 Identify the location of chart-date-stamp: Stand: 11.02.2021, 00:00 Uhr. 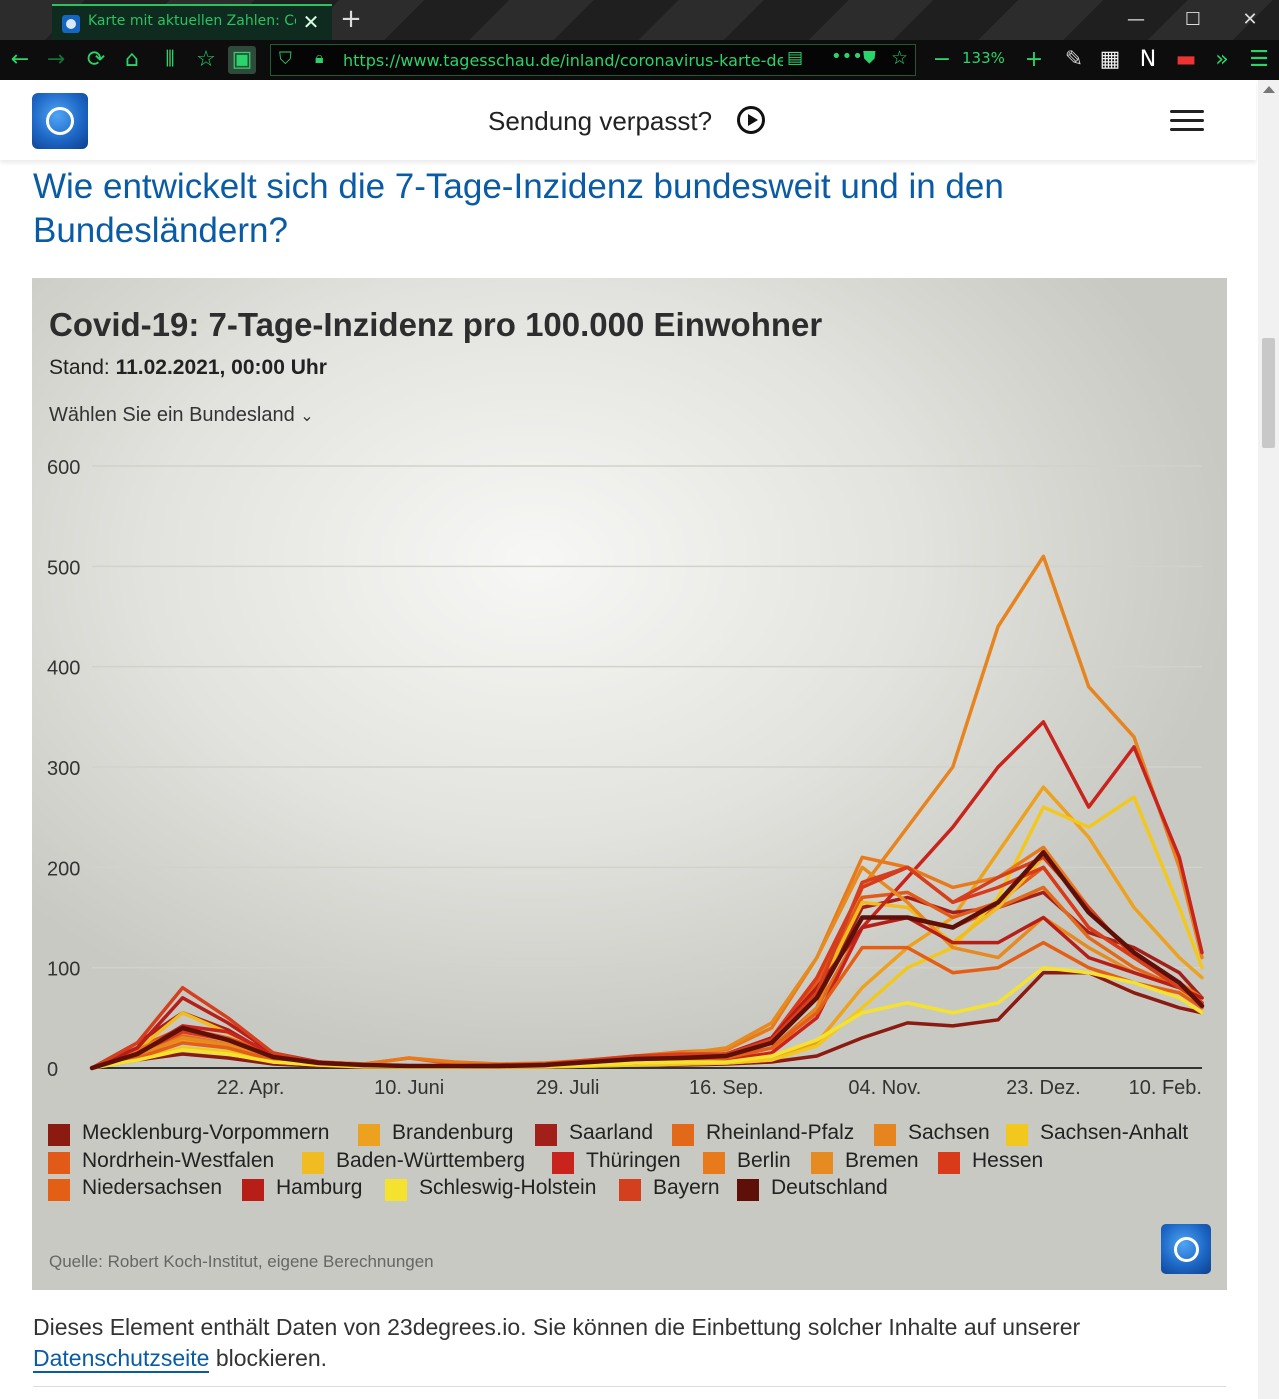
(299, 370).